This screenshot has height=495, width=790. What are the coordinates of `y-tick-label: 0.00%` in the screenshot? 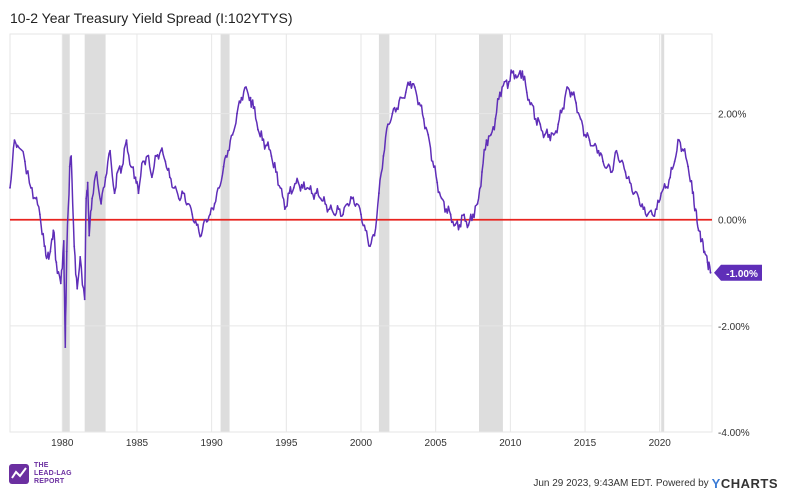 It's located at (732, 221).